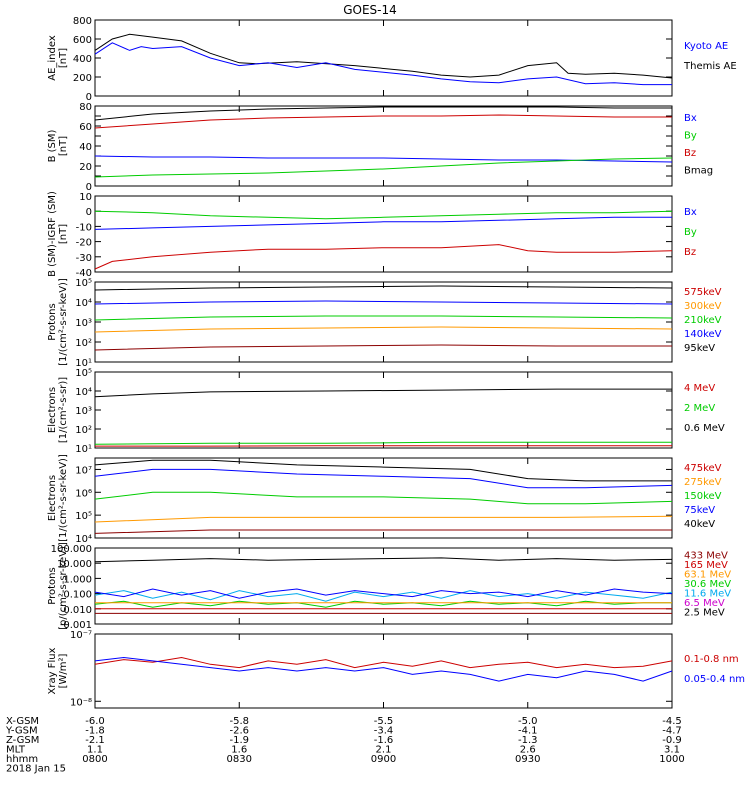 This screenshot has height=800, width=750. I want to click on y-tick-label: 1.000, so click(77, 579).